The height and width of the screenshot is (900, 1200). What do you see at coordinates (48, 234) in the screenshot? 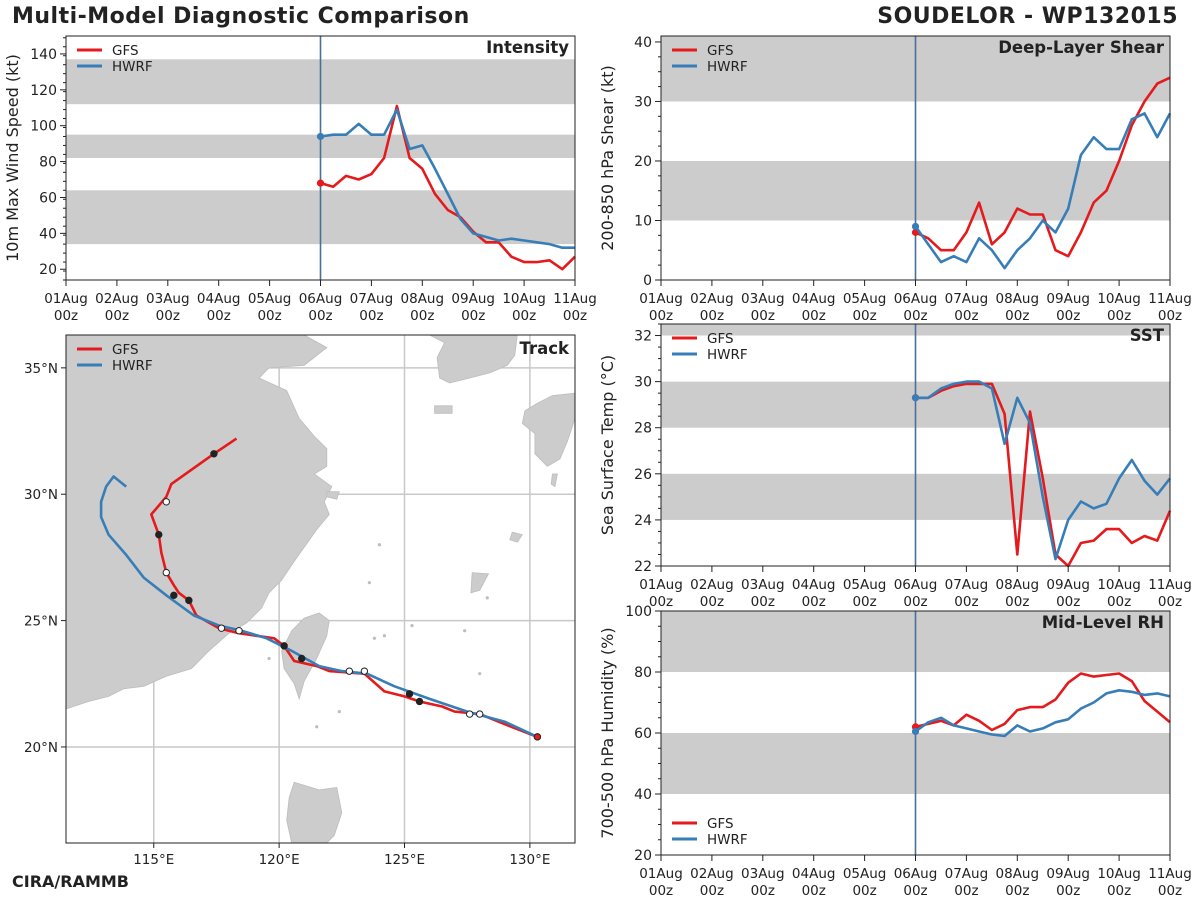
I see `intensity-ytick-label: 40` at bounding box center [48, 234].